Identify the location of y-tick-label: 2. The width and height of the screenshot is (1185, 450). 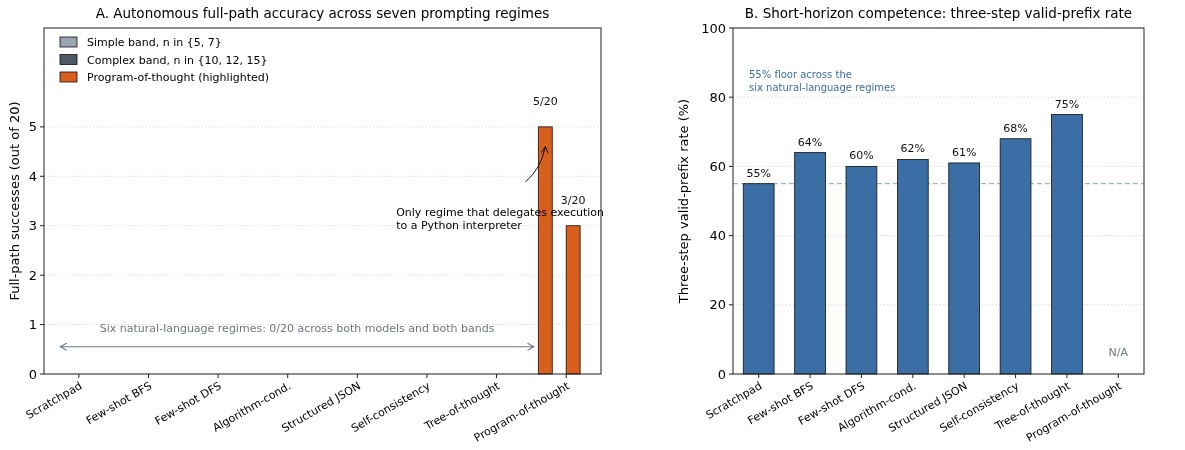
(32, 275).